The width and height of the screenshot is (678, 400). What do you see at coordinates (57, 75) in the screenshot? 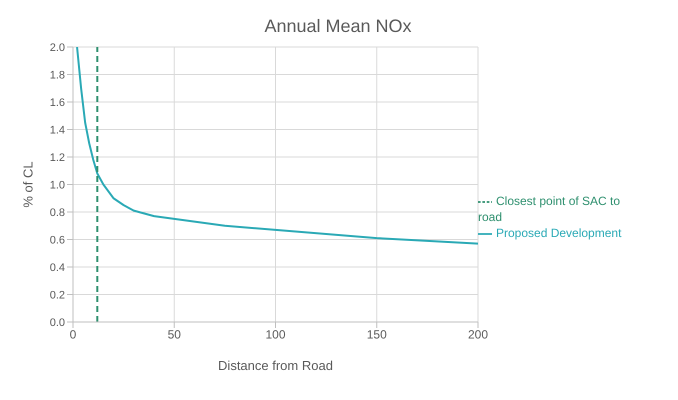
I see `y-tick-label: 1.8` at bounding box center [57, 75].